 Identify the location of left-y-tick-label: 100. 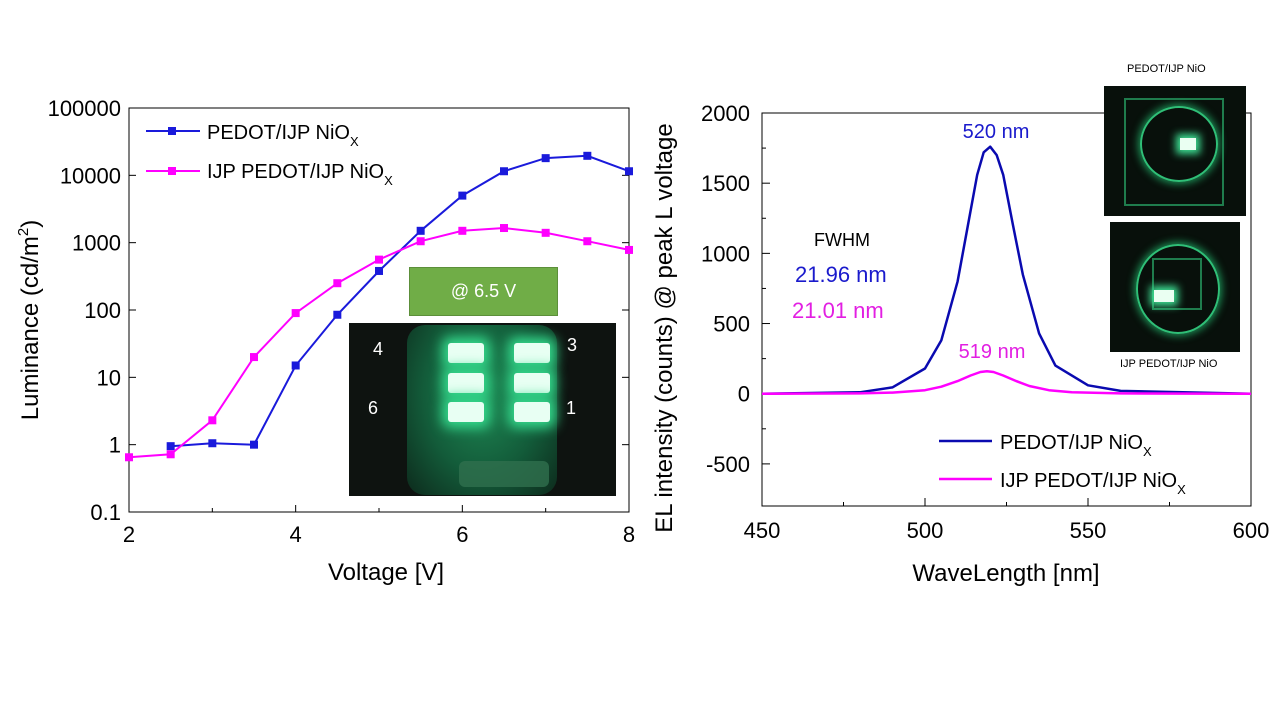
(102, 310).